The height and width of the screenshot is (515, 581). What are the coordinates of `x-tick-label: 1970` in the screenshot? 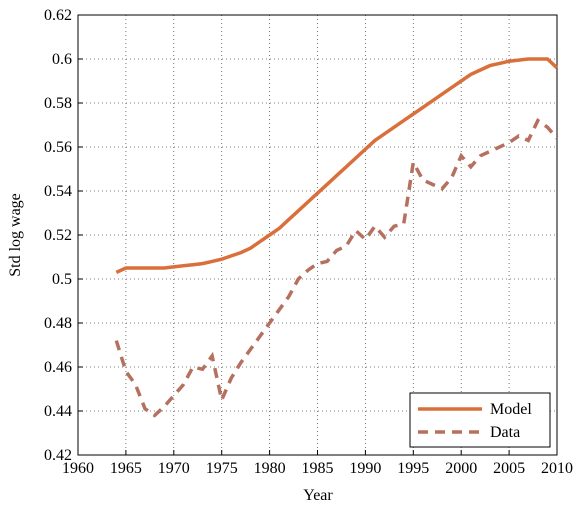 It's located at (174, 468).